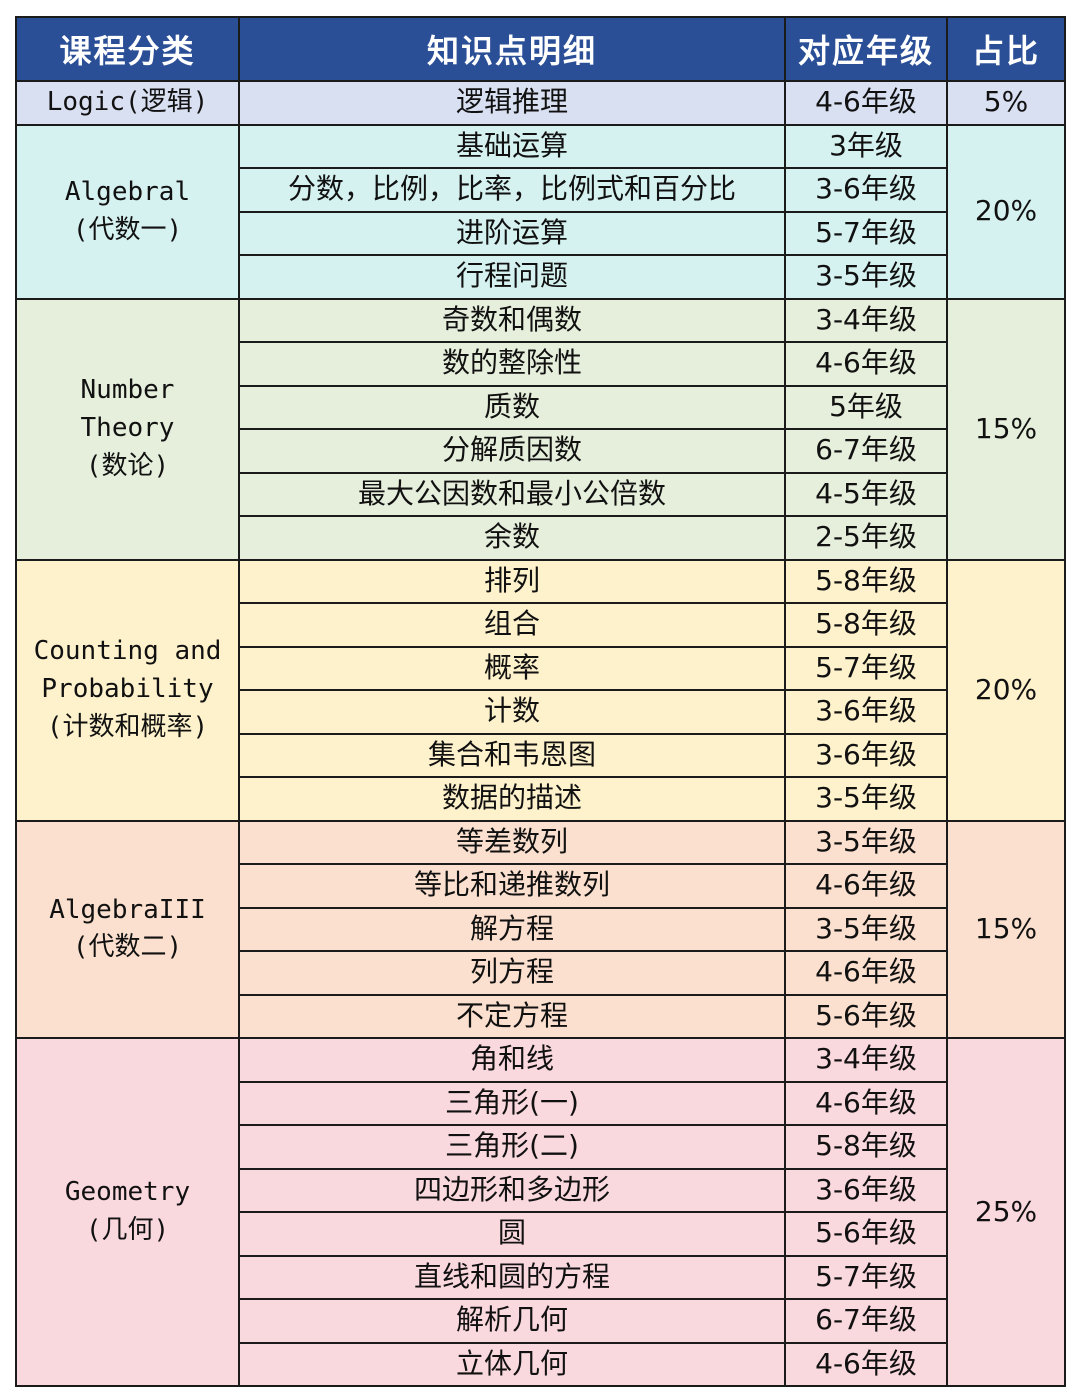  I want to click on category-label: Number, so click(127, 390).